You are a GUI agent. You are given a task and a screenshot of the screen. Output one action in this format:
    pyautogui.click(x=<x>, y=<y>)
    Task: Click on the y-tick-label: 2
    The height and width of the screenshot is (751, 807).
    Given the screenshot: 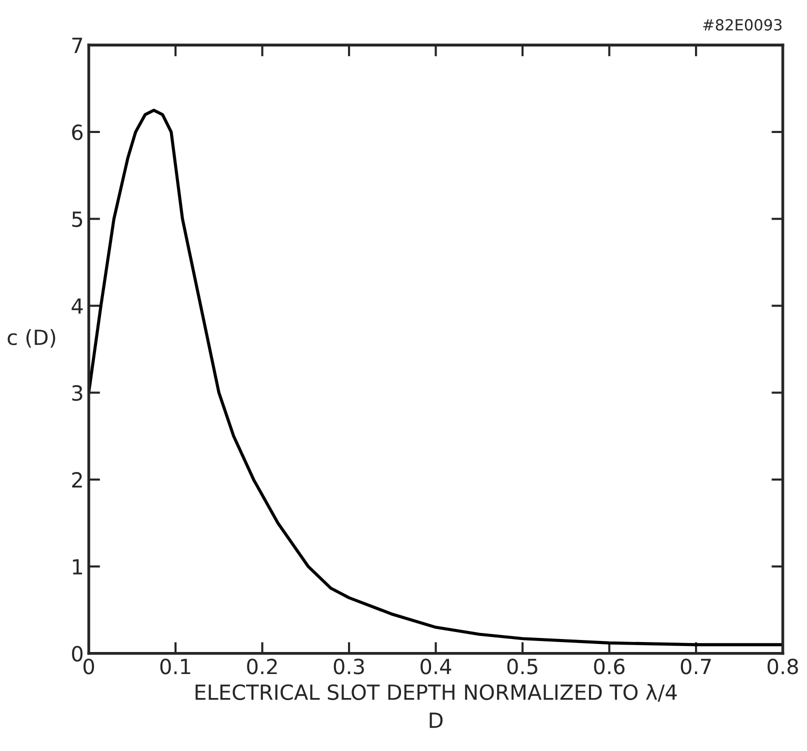 What is the action you would take?
    pyautogui.click(x=77, y=480)
    